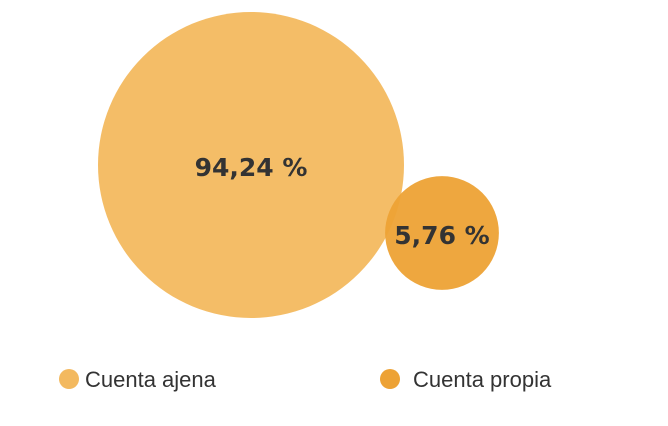  Describe the element at coordinates (151, 379) in the screenshot. I see `legend-label: Cuenta ajena` at that location.